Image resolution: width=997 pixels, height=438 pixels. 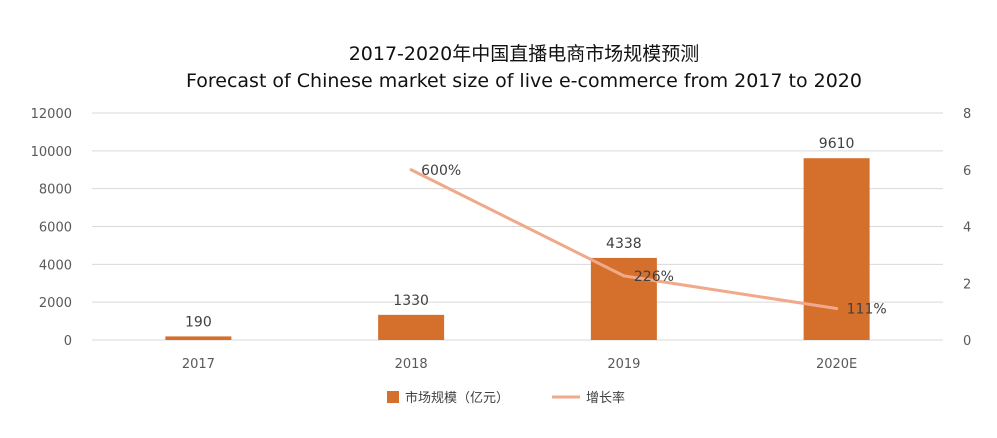 What do you see at coordinates (836, 364) in the screenshot?
I see `x-tick-label: 2020E` at bounding box center [836, 364].